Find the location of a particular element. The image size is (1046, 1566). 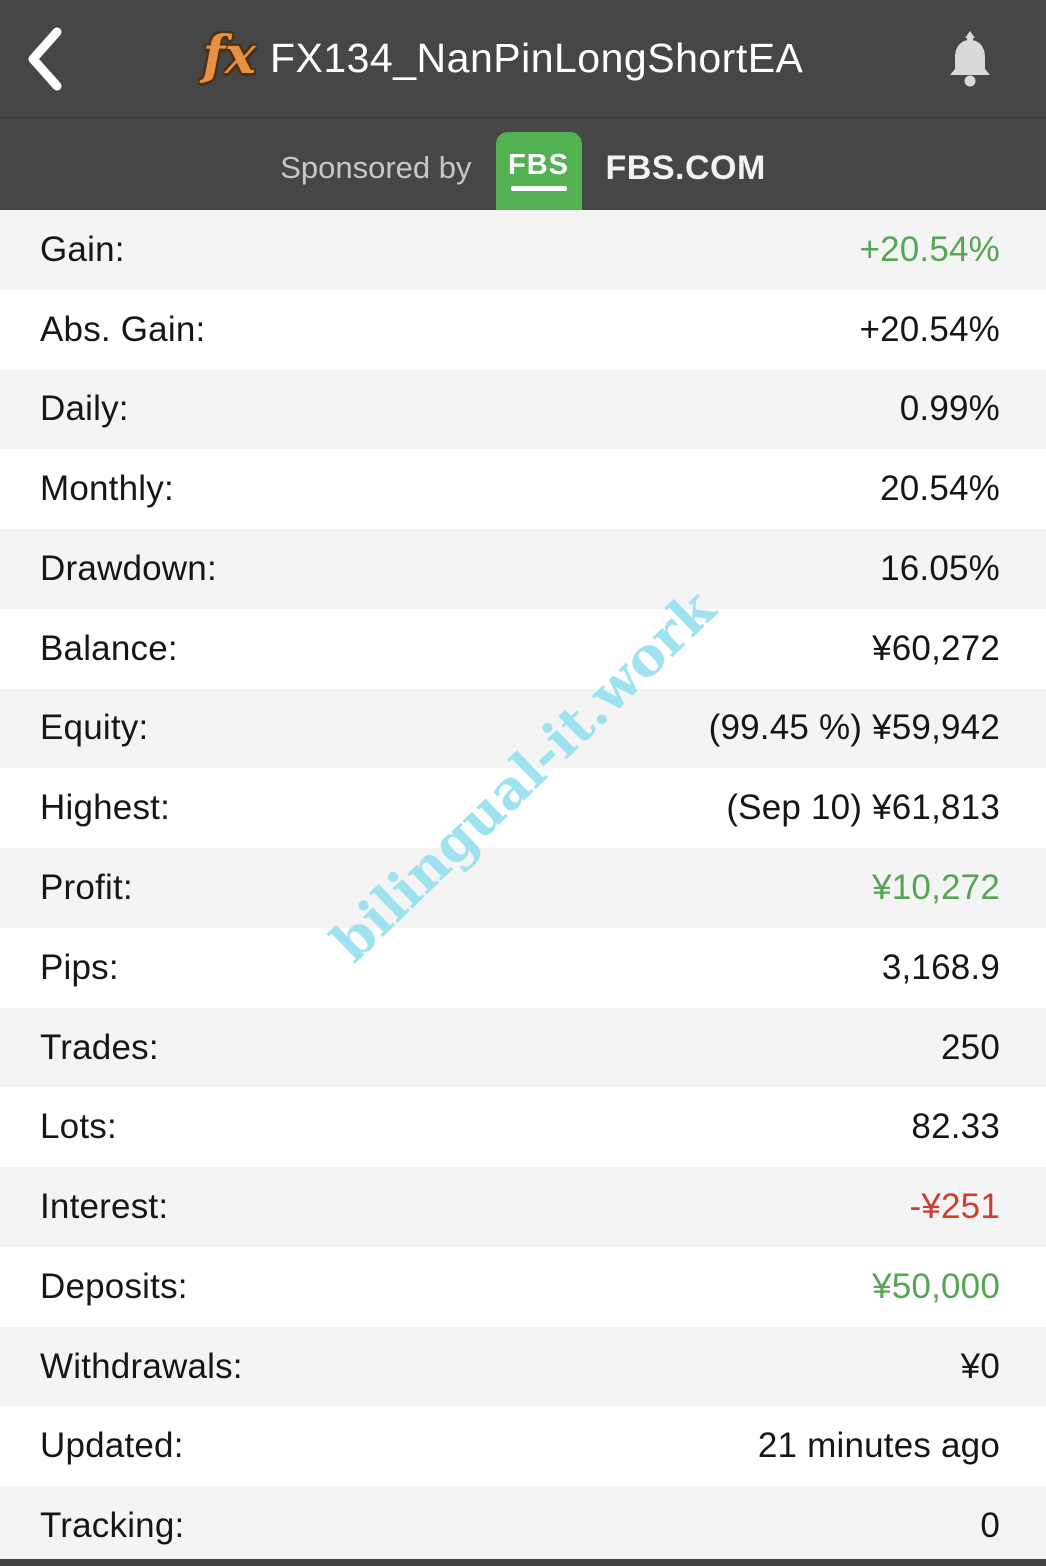

stat-label: Highest: is located at coordinates (105, 808).